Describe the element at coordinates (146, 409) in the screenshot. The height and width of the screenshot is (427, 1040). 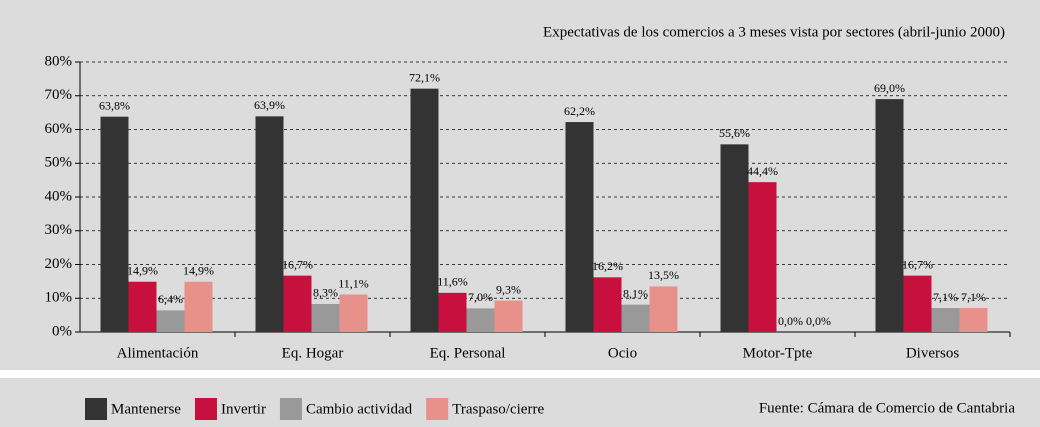
I see `legend-label: Mantenerse` at that location.